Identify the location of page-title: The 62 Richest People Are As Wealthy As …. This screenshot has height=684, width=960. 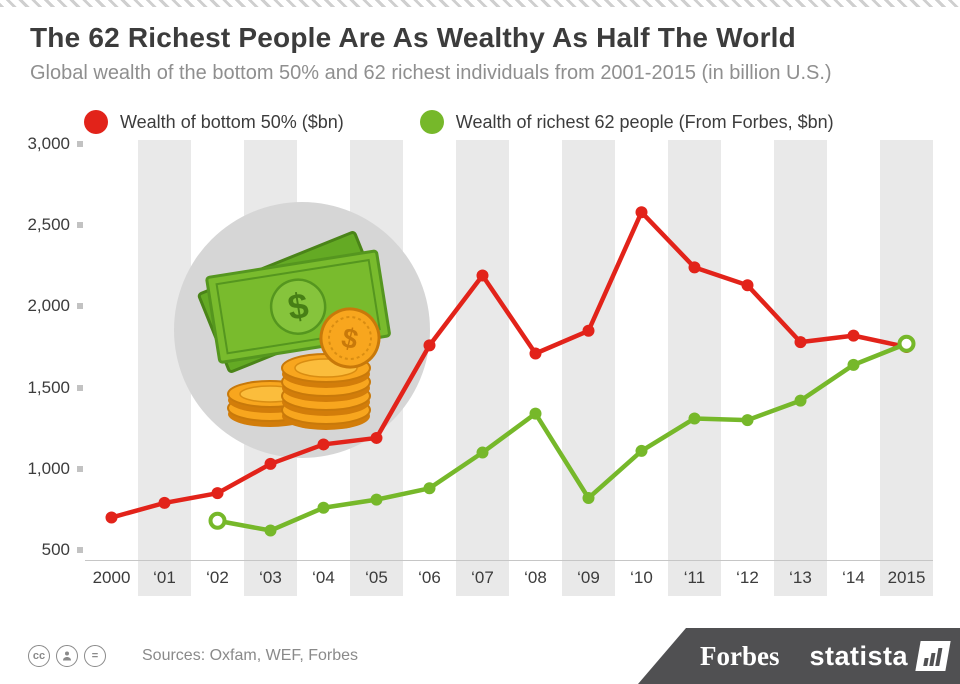
(413, 37).